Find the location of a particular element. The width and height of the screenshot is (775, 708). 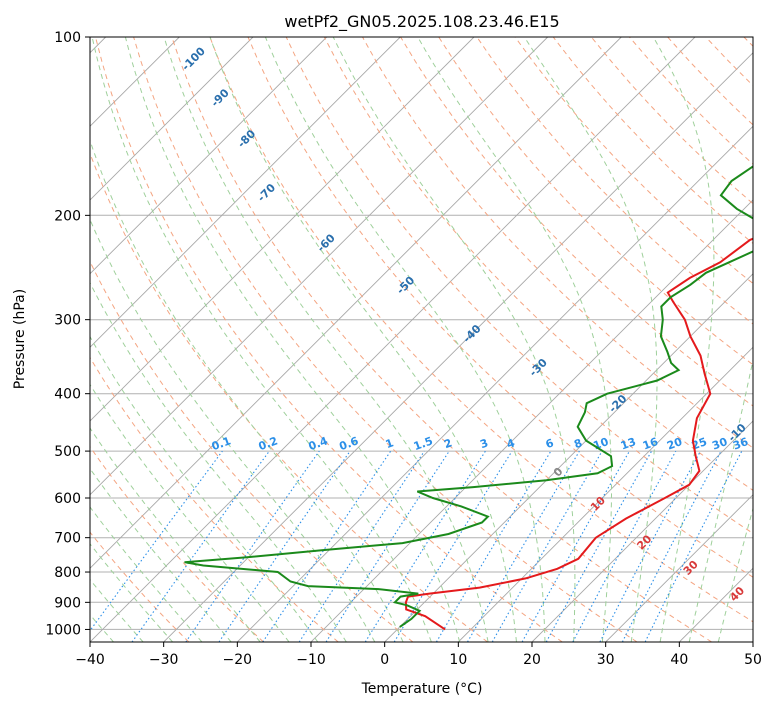

dry-adiabat-label: -30 is located at coordinates (538, 367).